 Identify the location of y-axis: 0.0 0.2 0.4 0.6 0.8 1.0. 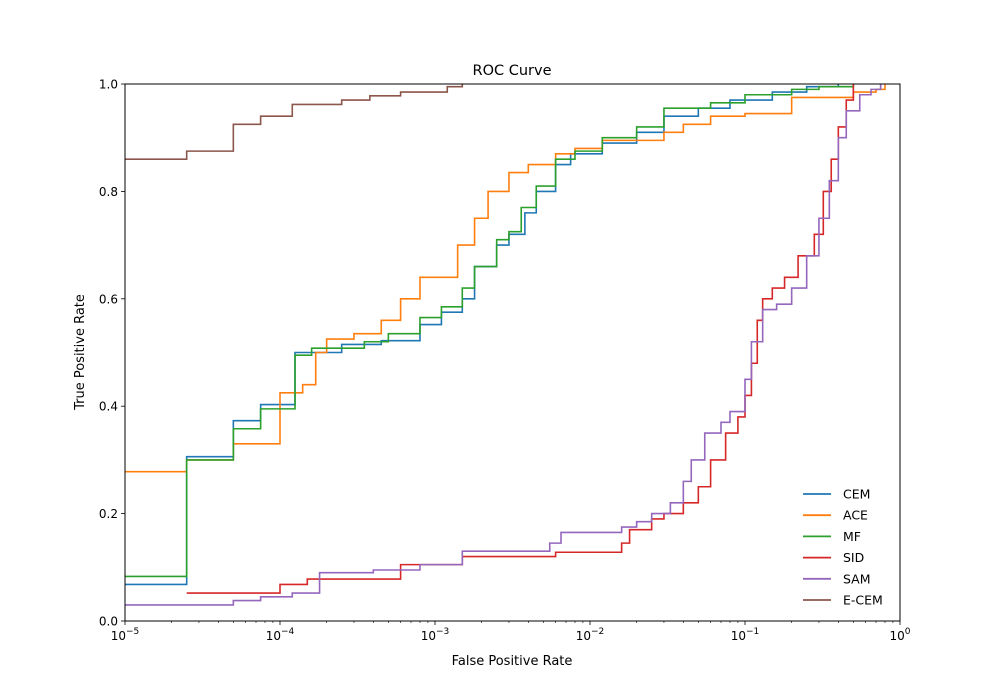
(112, 353).